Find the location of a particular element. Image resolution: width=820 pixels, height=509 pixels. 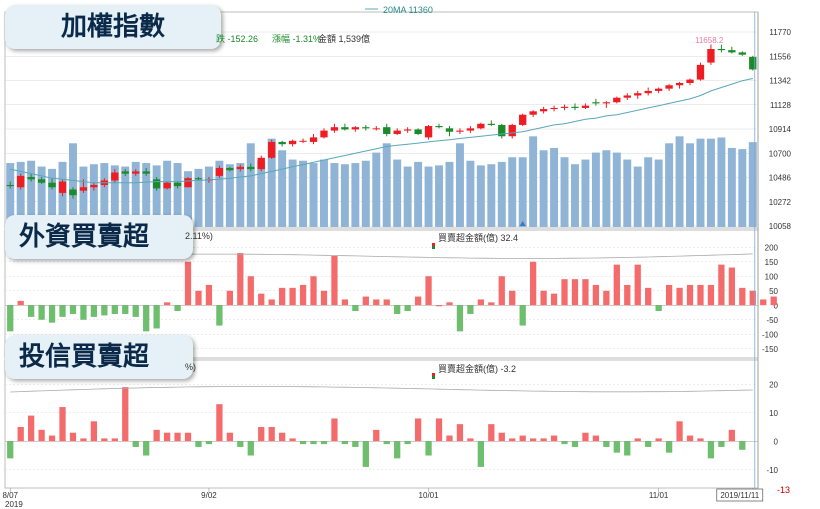

date-cursor-box is located at coordinates (740, 495).